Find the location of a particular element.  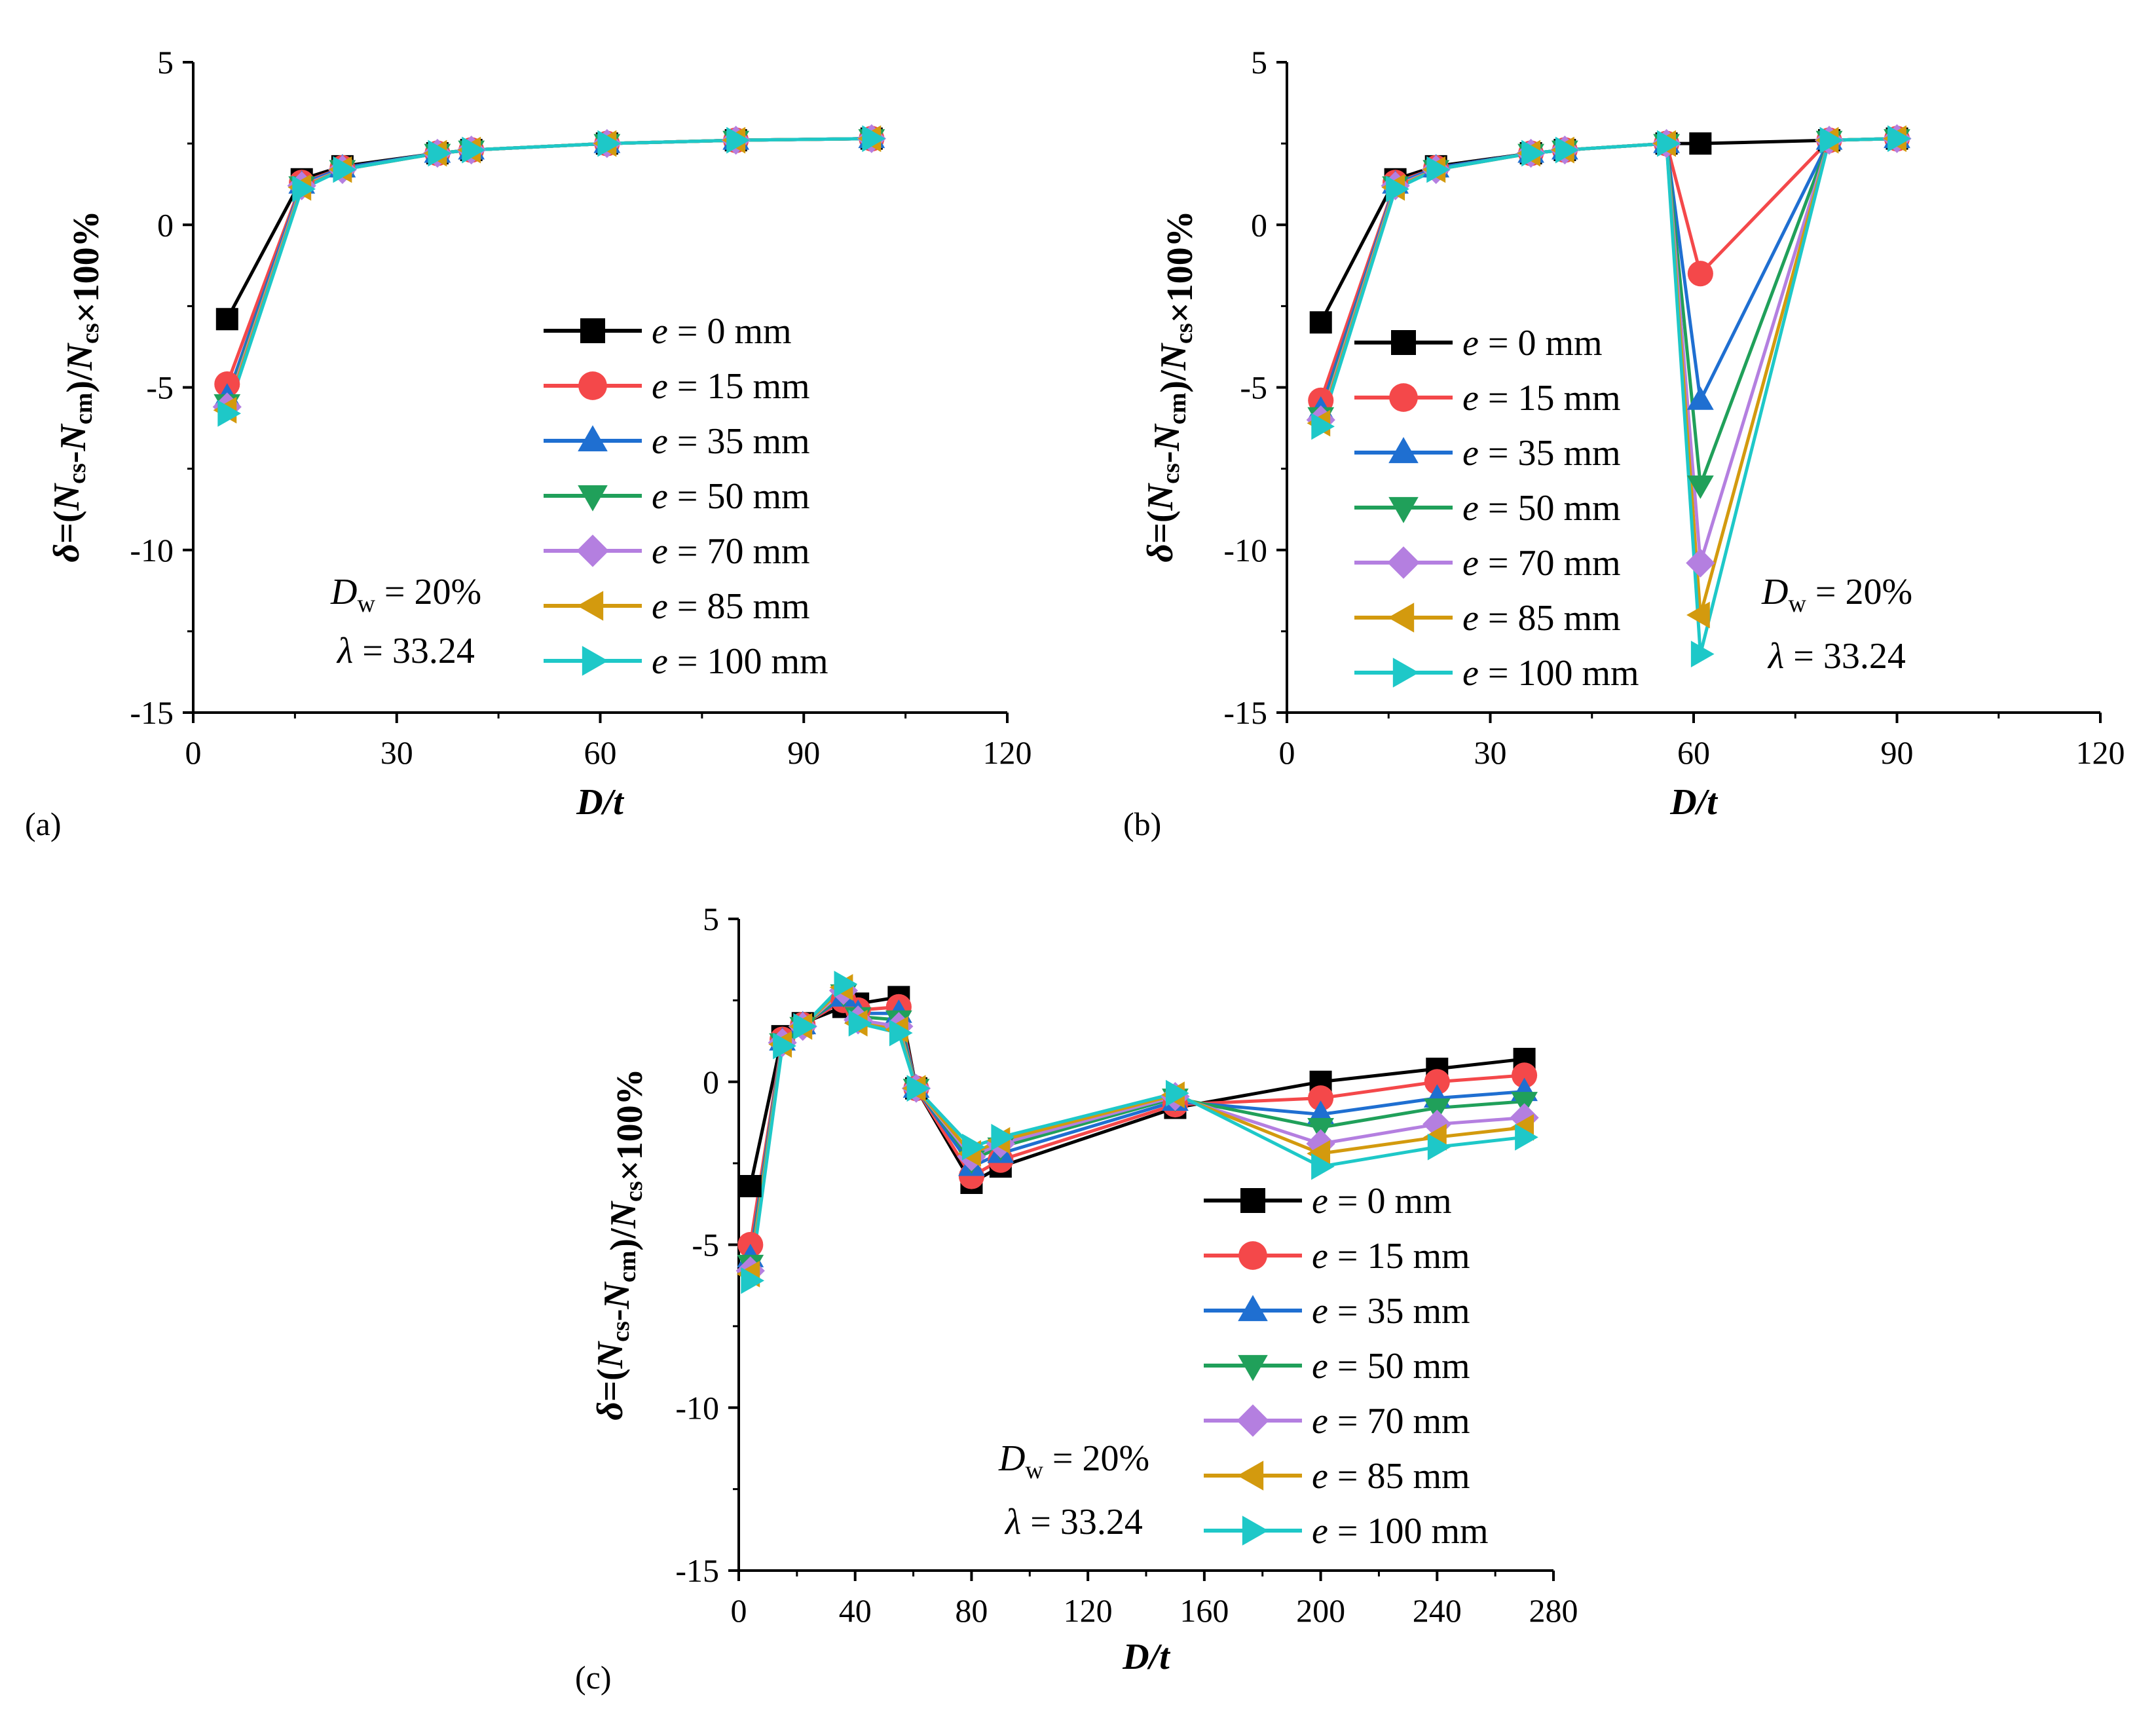

panel-label: (a) is located at coordinates (43, 824).